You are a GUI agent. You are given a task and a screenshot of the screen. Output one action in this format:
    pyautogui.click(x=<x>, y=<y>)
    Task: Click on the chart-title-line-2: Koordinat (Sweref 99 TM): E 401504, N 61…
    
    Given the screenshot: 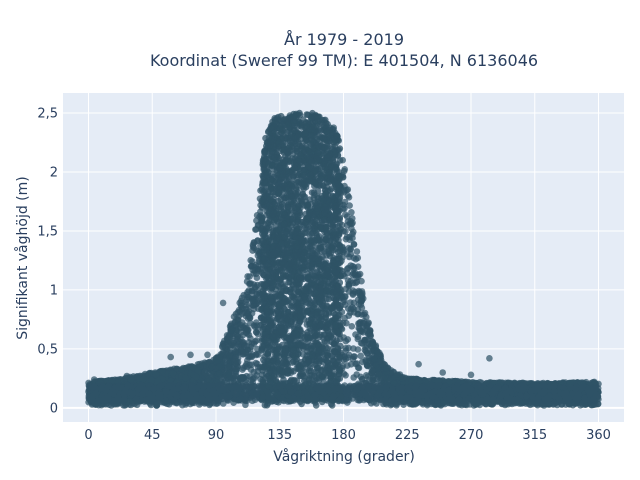 What is the action you would take?
    pyautogui.click(x=344, y=60)
    